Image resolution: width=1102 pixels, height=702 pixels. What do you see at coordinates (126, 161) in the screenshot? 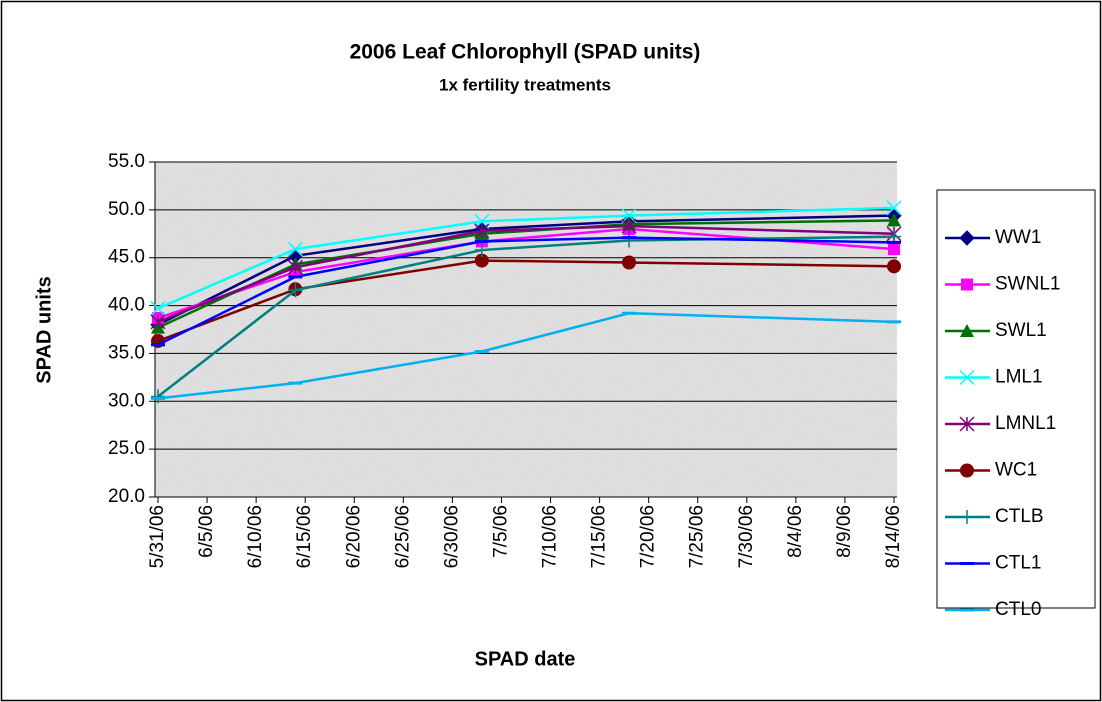
I see `y-tick-label: 55.0` at bounding box center [126, 161].